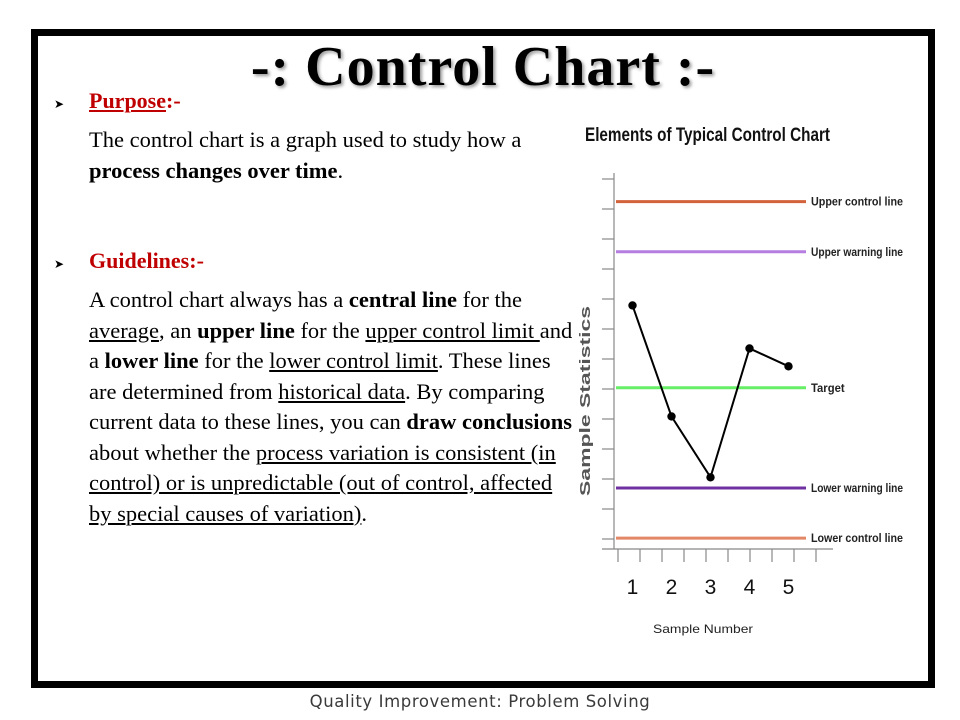 The width and height of the screenshot is (960, 720). What do you see at coordinates (857, 253) in the screenshot?
I see `reference-line-label: Upper warning line` at bounding box center [857, 253].